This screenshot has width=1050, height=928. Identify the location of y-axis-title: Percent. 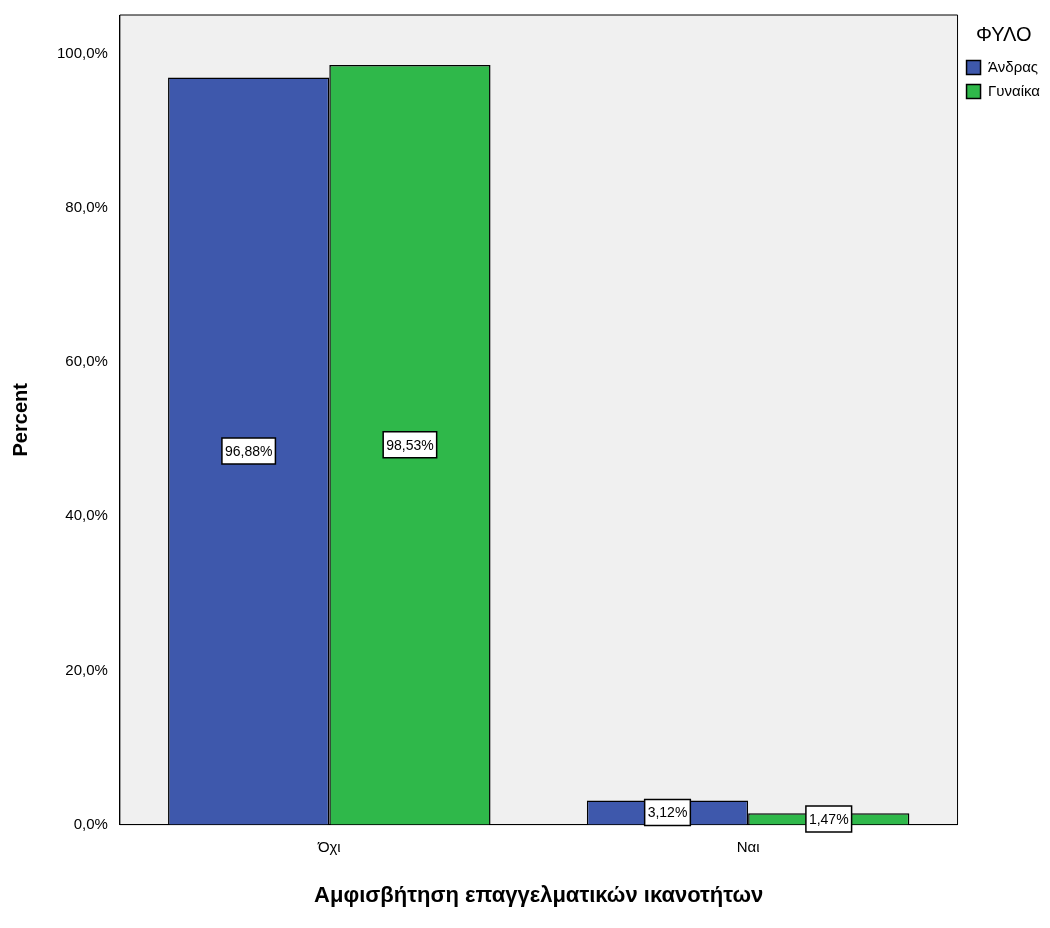
(19, 419).